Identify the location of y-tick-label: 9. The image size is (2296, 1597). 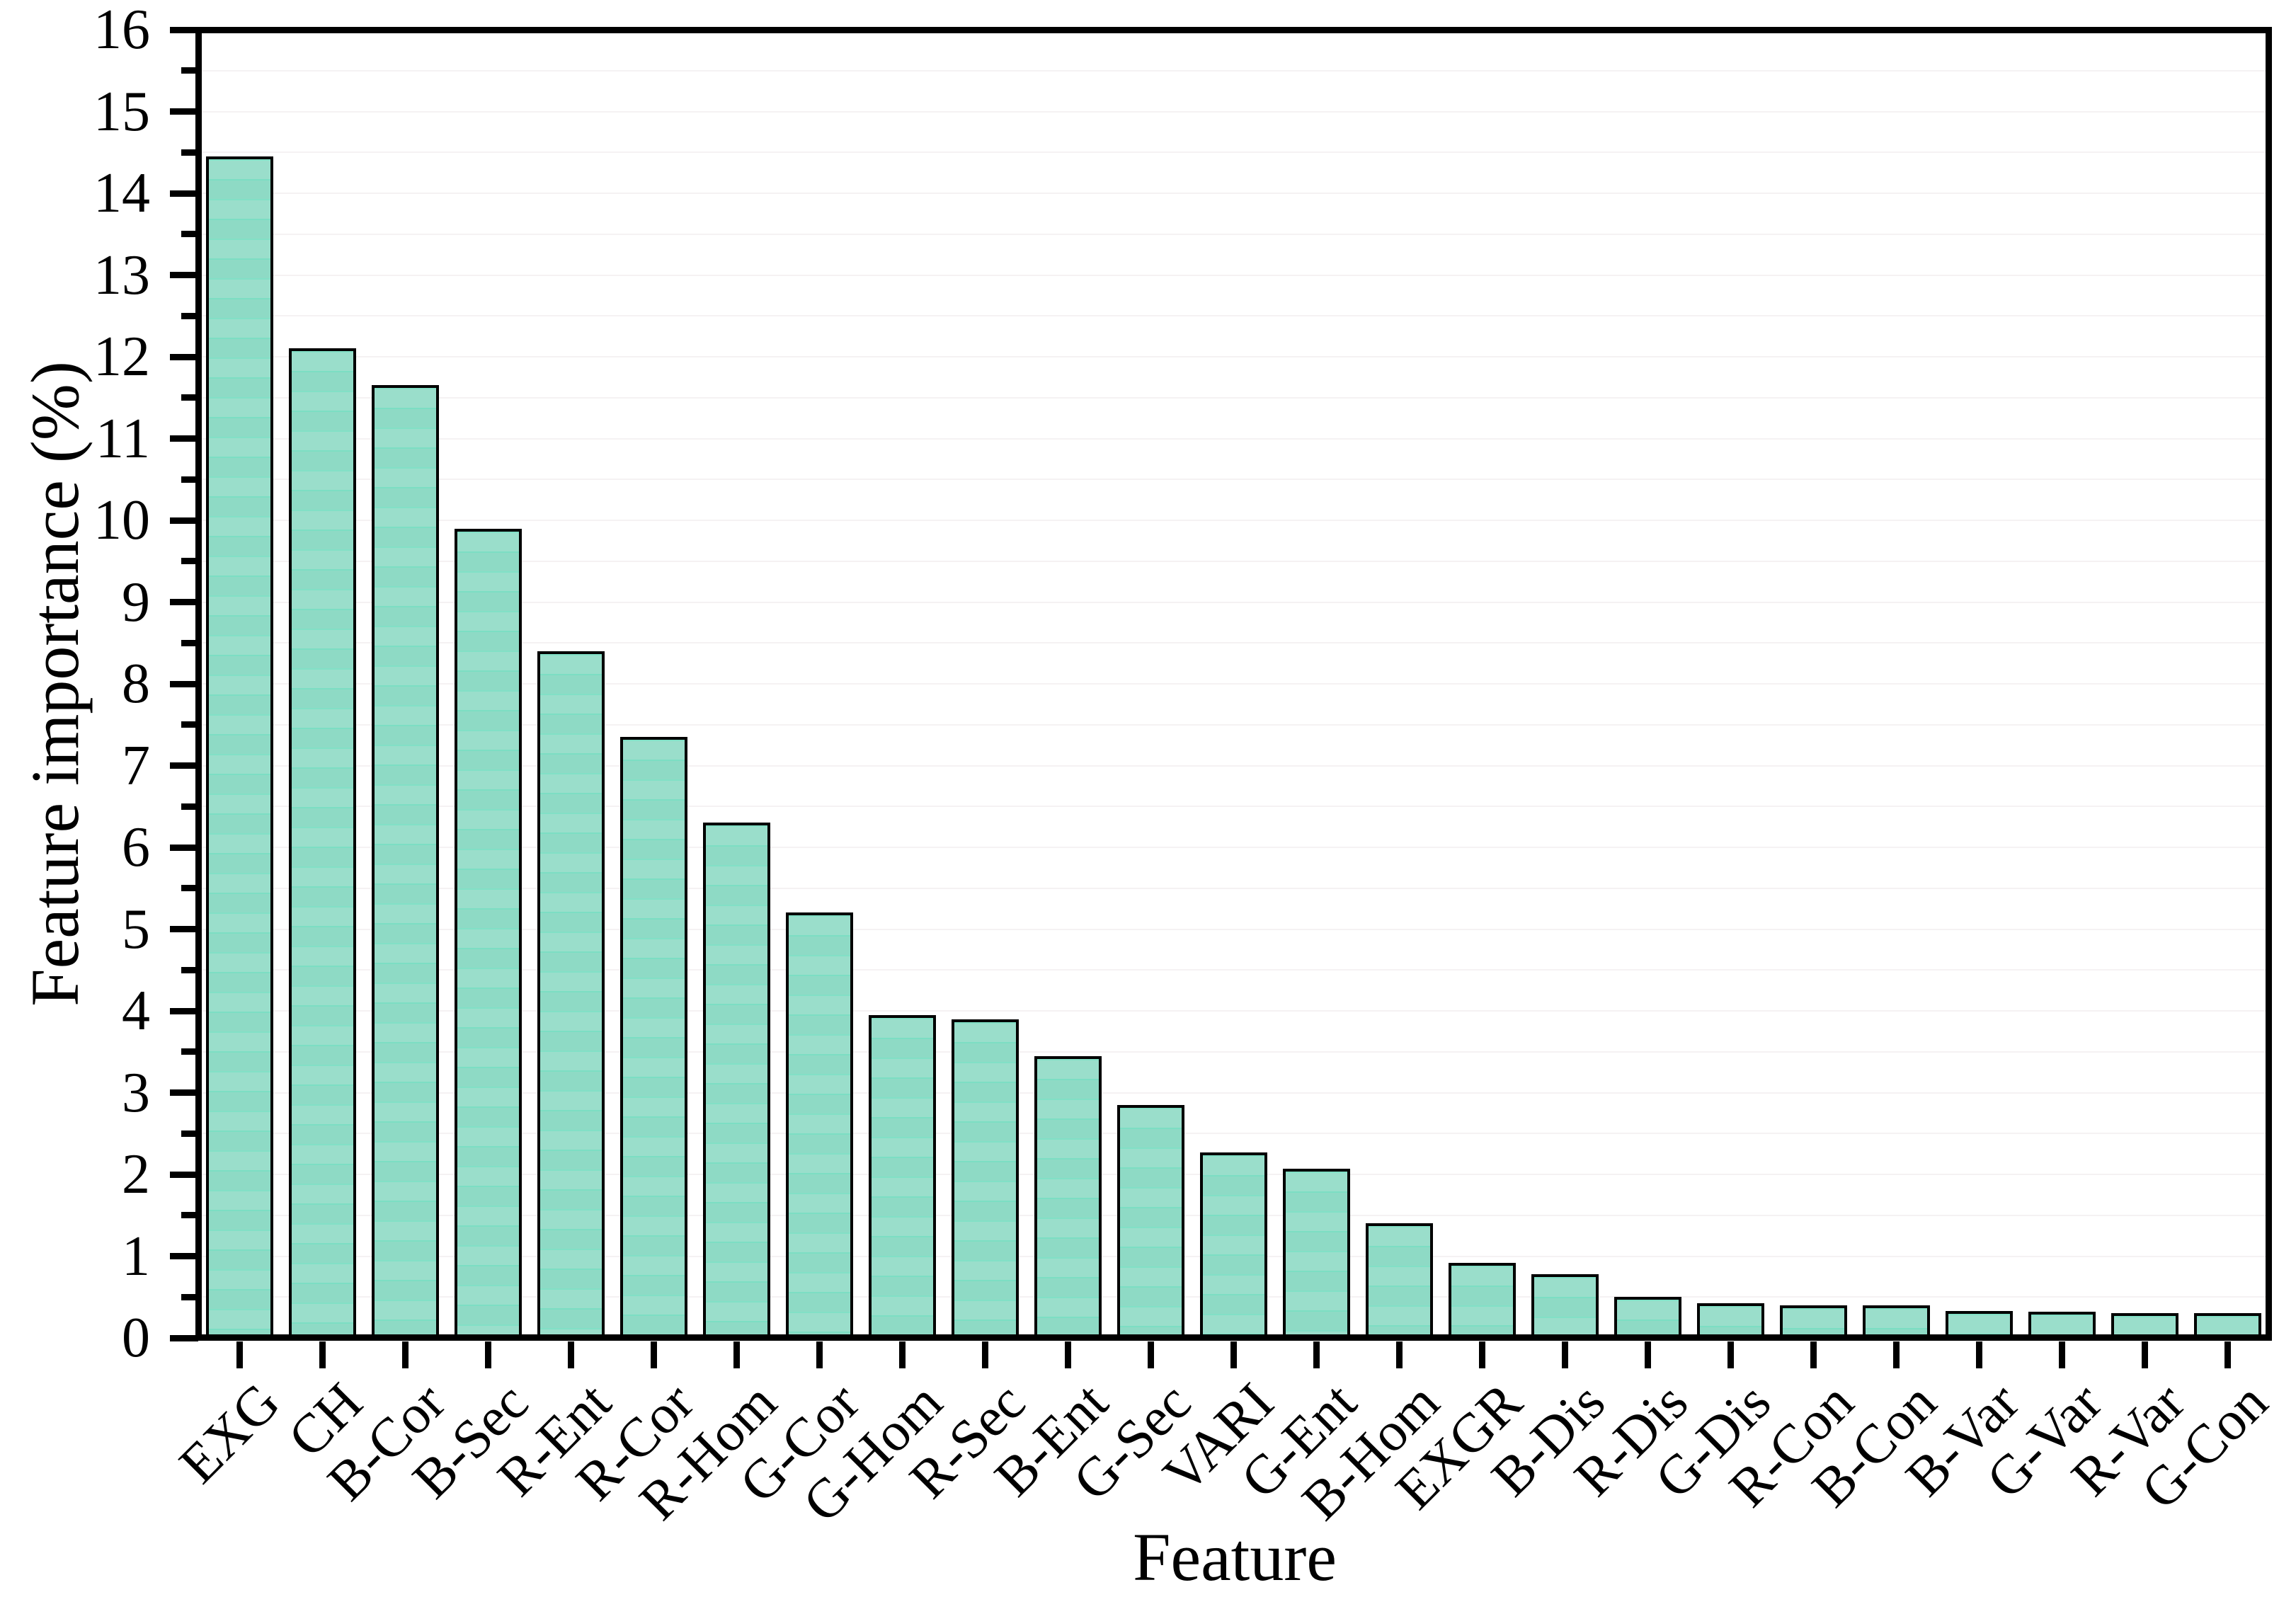
(136, 603).